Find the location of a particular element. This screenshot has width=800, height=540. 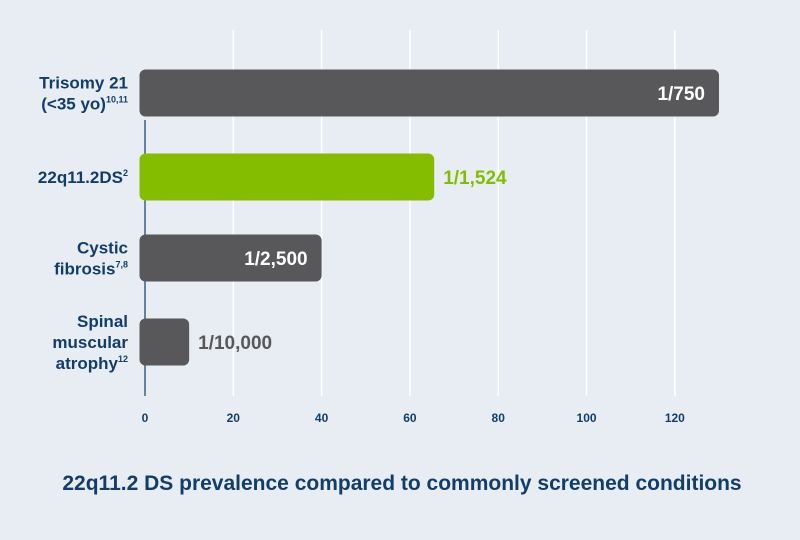

category-label: Spinal muscular atrophy12 is located at coordinates (90, 342).